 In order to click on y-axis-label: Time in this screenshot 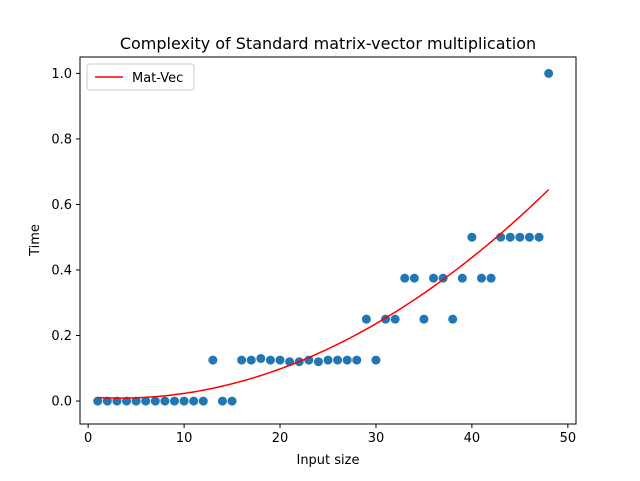, I will do `click(35, 240)`.